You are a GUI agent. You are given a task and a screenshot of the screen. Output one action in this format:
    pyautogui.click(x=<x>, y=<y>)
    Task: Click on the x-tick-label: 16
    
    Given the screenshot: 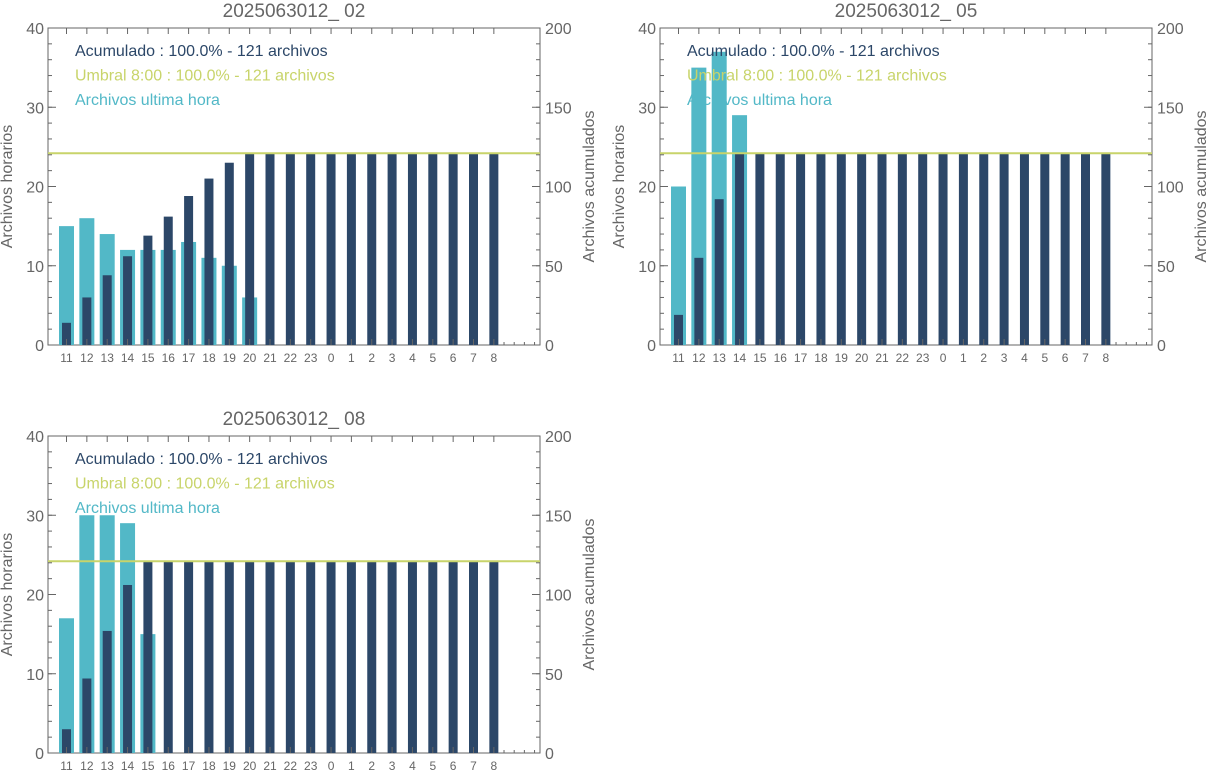 What is the action you would take?
    pyautogui.click(x=169, y=358)
    